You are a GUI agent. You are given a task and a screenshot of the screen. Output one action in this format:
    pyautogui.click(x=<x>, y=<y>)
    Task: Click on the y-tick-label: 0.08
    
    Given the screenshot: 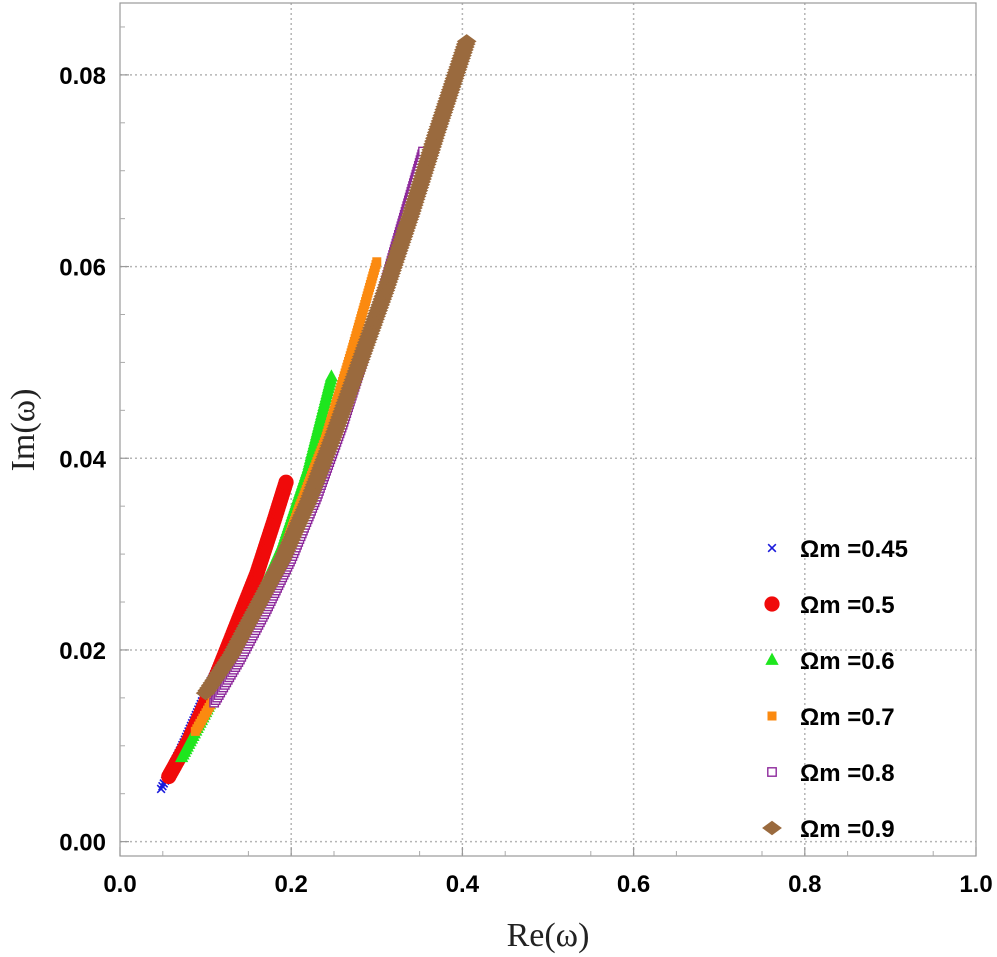 What is the action you would take?
    pyautogui.click(x=82, y=76)
    